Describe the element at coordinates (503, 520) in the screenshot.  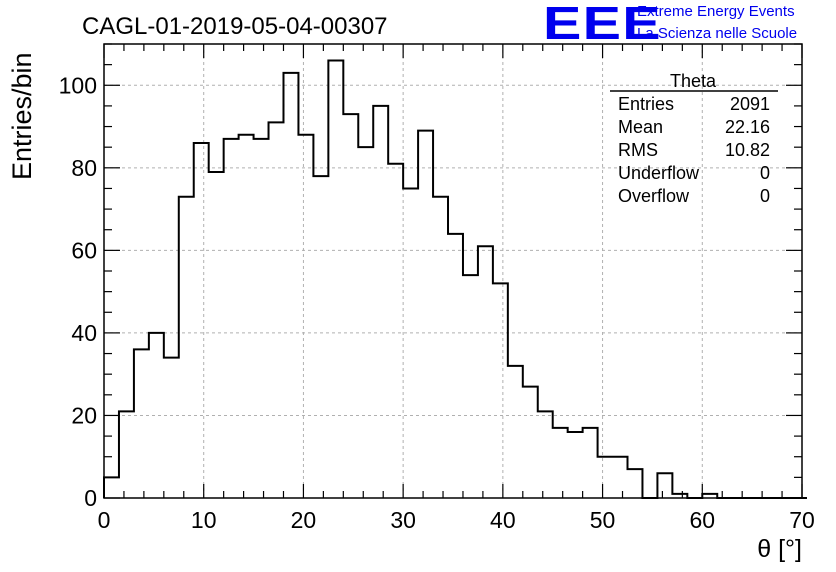
I see `x-tick-label: 40` at that location.